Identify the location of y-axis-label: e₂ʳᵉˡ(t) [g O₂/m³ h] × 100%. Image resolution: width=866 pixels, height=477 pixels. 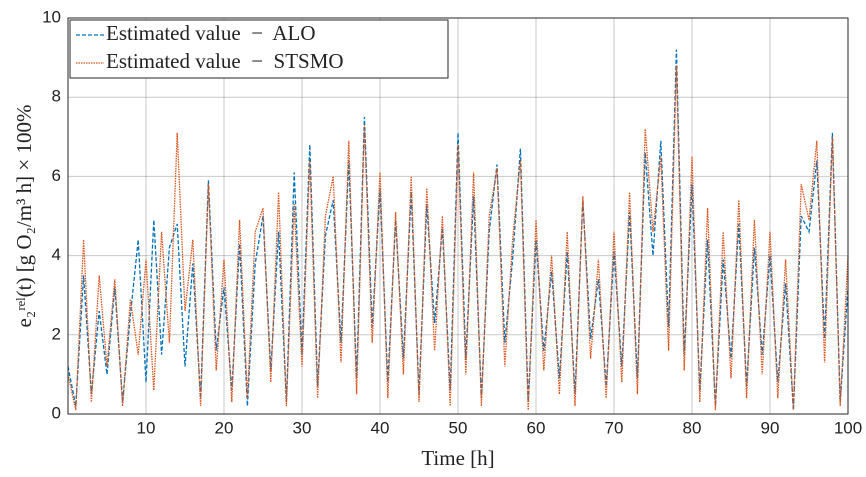
(24, 216).